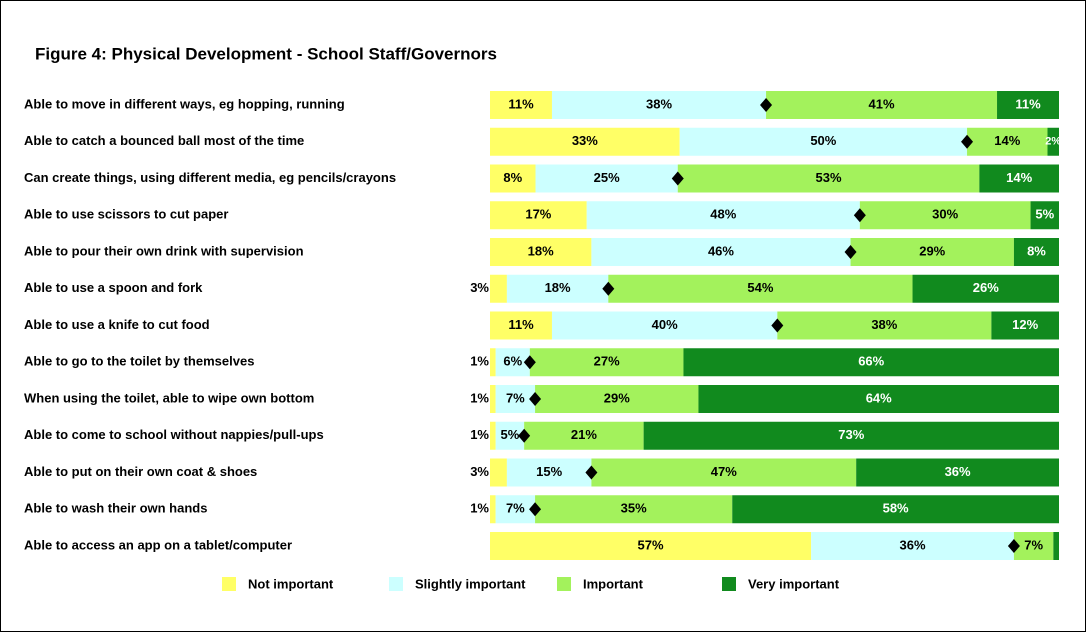  I want to click on category-label: Able to use a spoon and fork, so click(113, 287).